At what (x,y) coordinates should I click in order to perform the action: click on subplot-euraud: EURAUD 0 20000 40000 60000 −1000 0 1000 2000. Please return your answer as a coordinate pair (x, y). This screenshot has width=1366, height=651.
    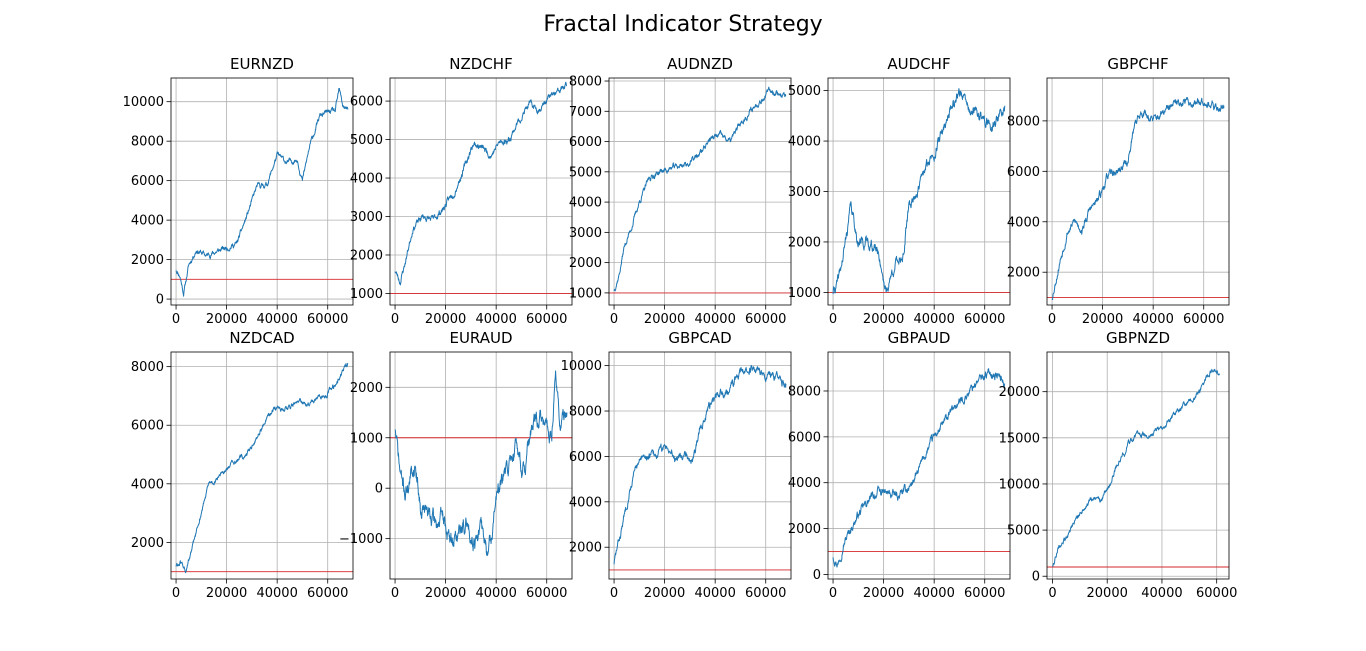
    Looking at the image, I should click on (456, 465).